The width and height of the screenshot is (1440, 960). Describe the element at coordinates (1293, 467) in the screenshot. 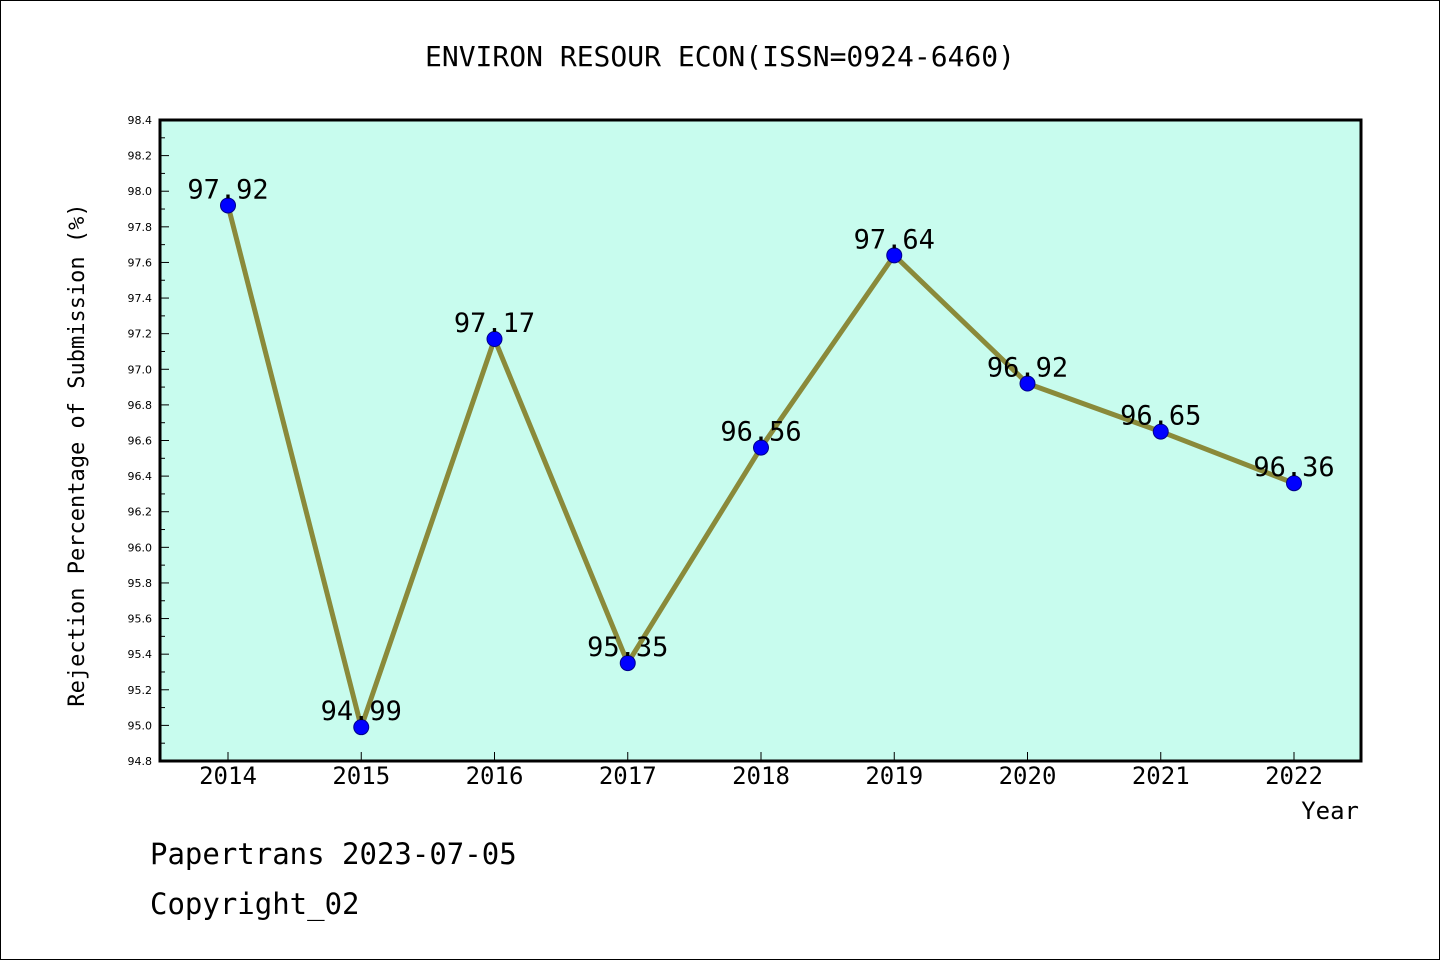

I see `data-label: 96.36` at that location.